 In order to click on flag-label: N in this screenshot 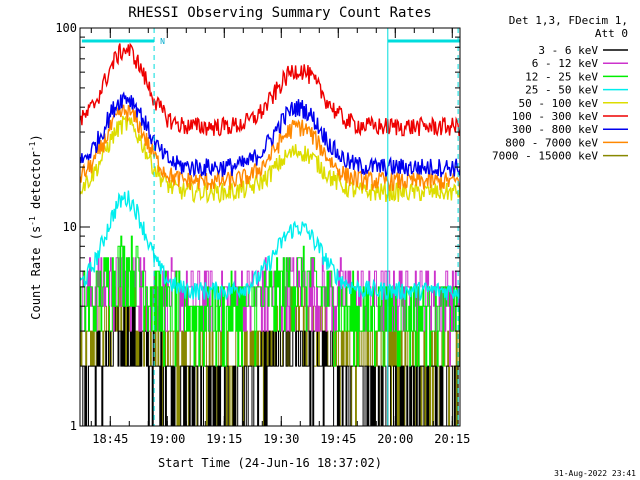, I will do `click(162, 41)`.